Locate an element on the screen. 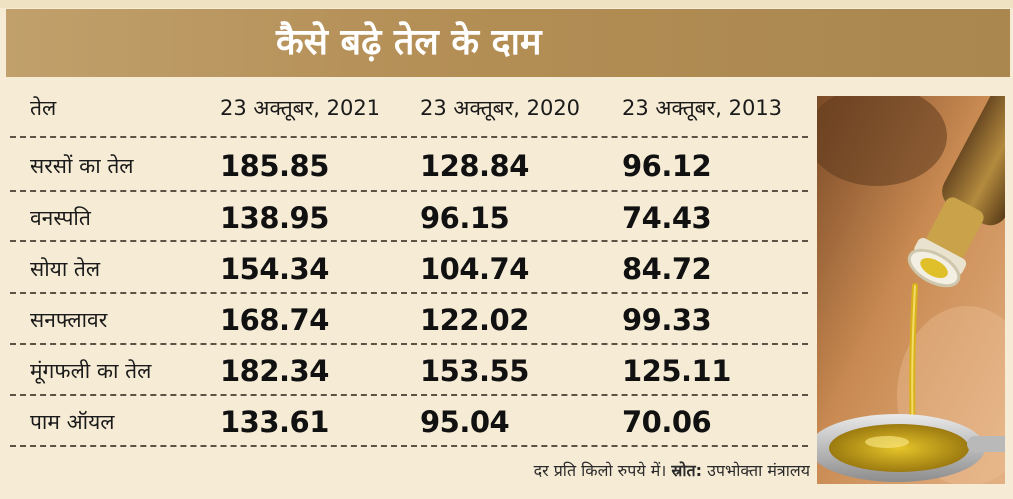 The height and width of the screenshot is (499, 1013). value-2013: 70.06 is located at coordinates (667, 422).